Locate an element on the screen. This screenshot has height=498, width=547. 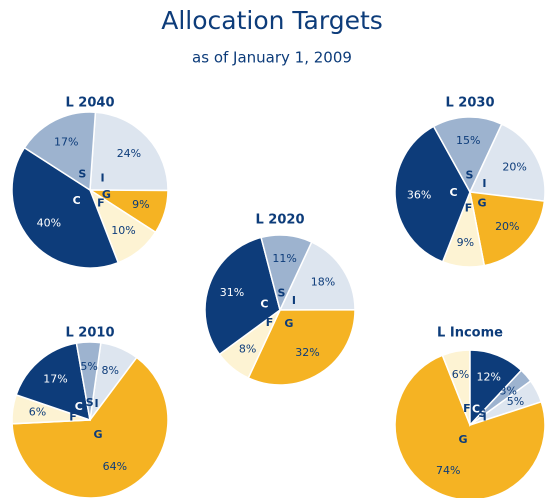
slice-value-label: 18% is located at coordinates (323, 282).